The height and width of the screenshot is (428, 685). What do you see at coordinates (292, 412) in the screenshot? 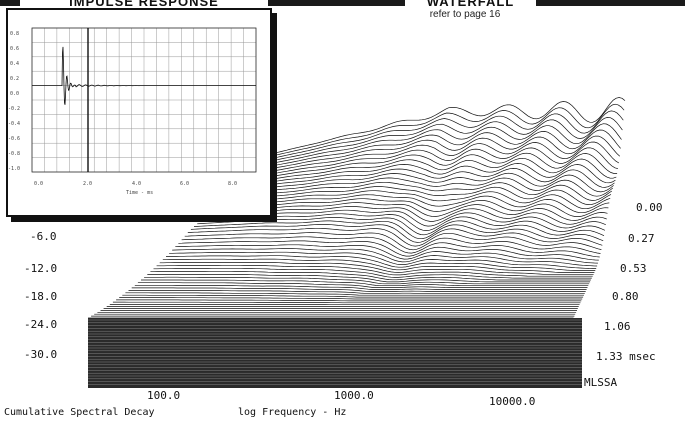
I see `x-axis-label: log Frequency - Hz` at bounding box center [292, 412].